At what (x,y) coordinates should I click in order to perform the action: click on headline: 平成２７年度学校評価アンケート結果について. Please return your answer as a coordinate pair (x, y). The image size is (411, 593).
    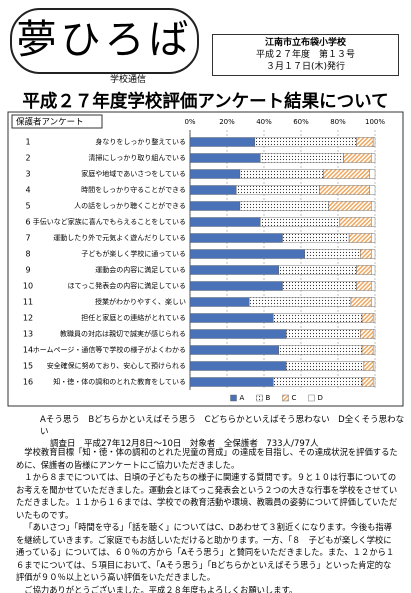
    Looking at the image, I should click on (205, 102).